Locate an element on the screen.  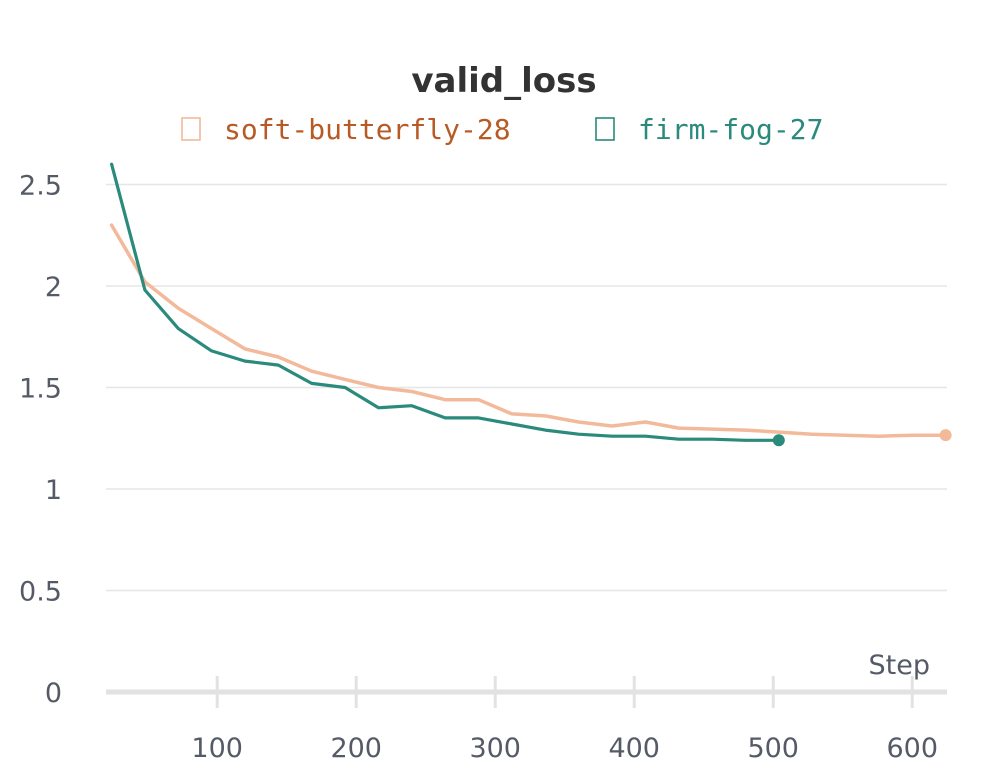
x-tick-label: 600 is located at coordinates (912, 748).